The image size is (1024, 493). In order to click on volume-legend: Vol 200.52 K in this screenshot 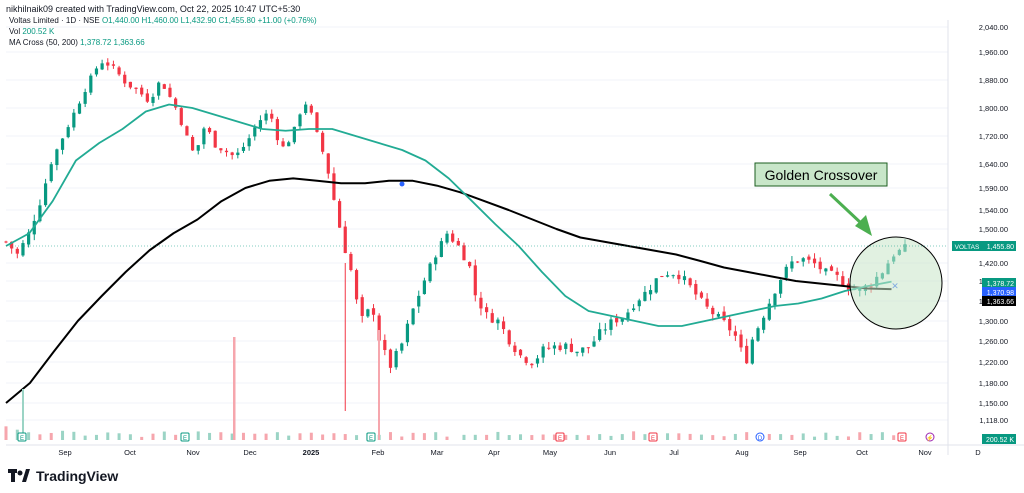, I will do `click(31, 31)`.